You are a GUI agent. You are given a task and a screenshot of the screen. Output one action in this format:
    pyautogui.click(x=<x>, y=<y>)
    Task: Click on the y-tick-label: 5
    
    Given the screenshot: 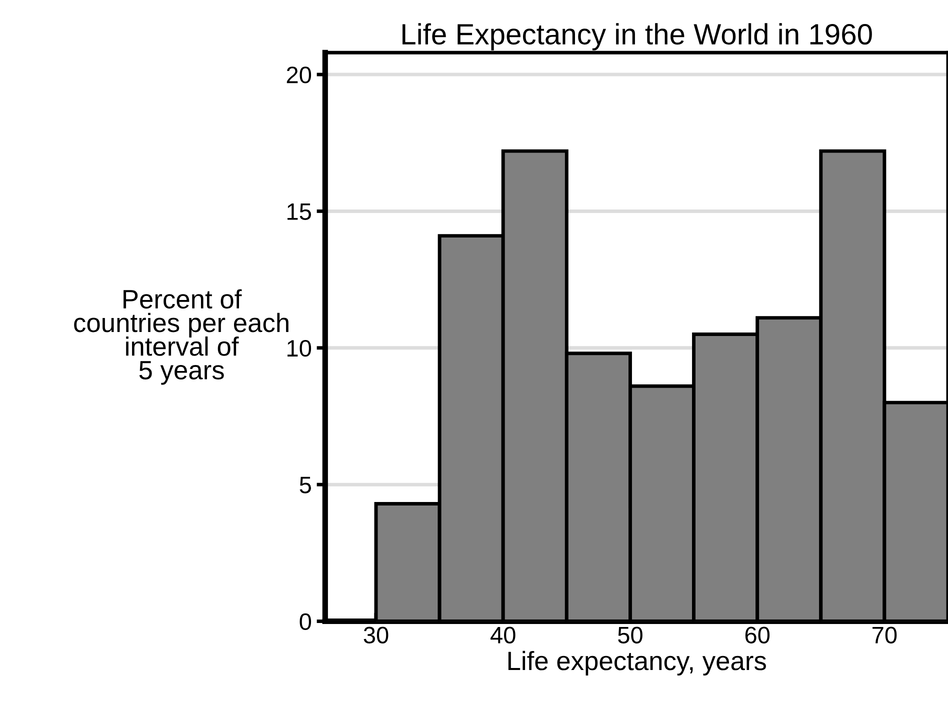 What is the action you would take?
    pyautogui.click(x=305, y=485)
    